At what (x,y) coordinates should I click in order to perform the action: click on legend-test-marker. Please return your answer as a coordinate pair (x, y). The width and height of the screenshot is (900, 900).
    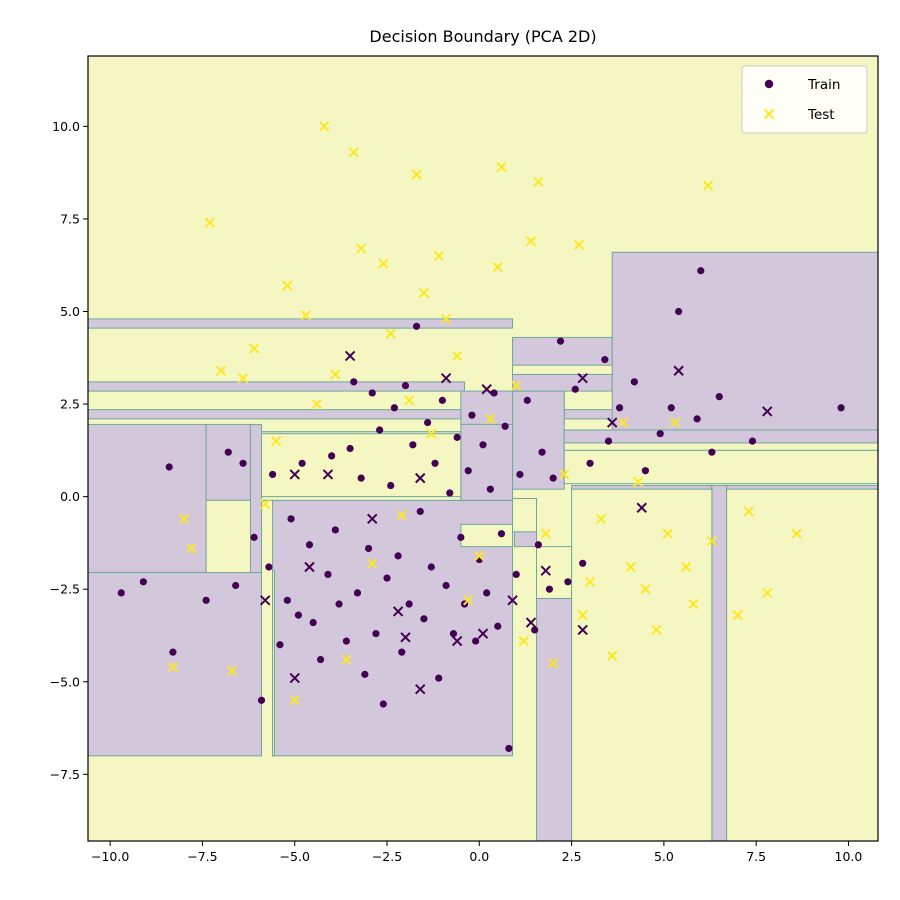
    Looking at the image, I should click on (769, 114).